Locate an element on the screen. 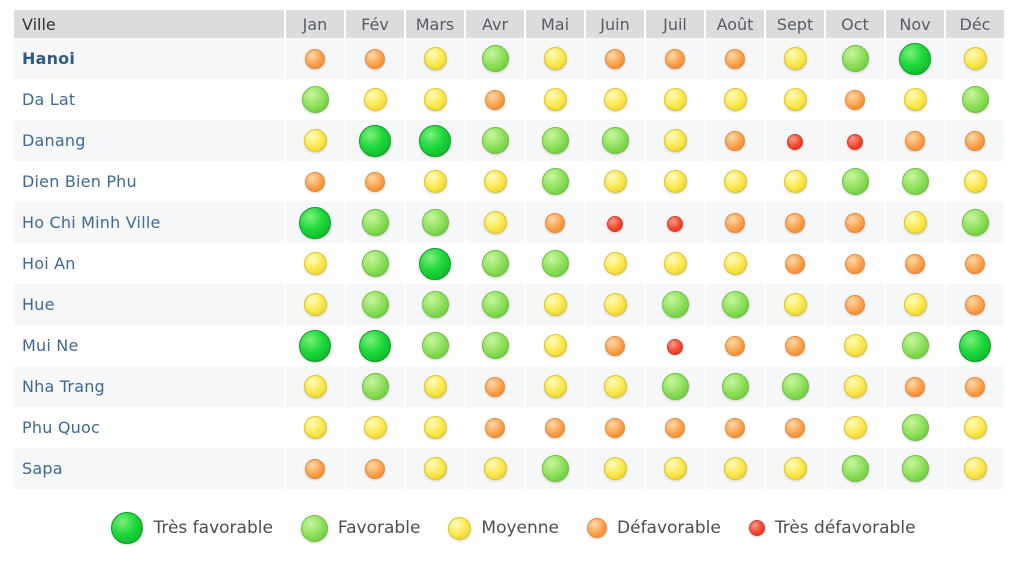 This screenshot has width=1027, height=566. month-header-oct: Oct is located at coordinates (855, 24).